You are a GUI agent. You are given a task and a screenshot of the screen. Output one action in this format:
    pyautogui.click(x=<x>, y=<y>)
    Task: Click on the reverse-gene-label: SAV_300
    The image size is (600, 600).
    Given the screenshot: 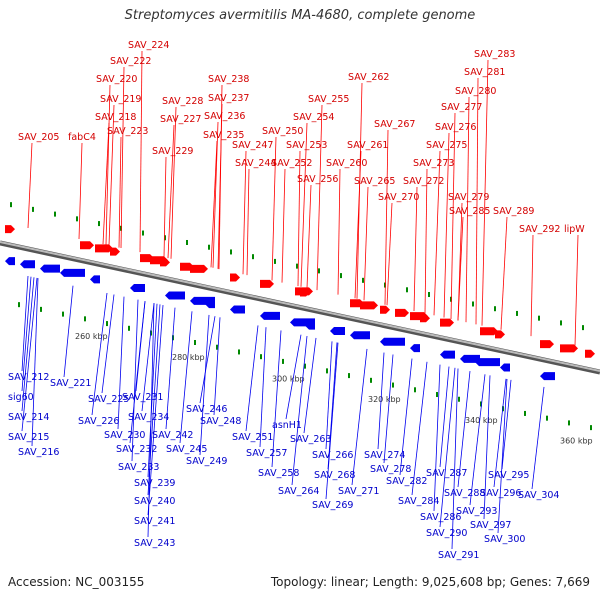 What is the action you would take?
    pyautogui.click(x=504, y=539)
    